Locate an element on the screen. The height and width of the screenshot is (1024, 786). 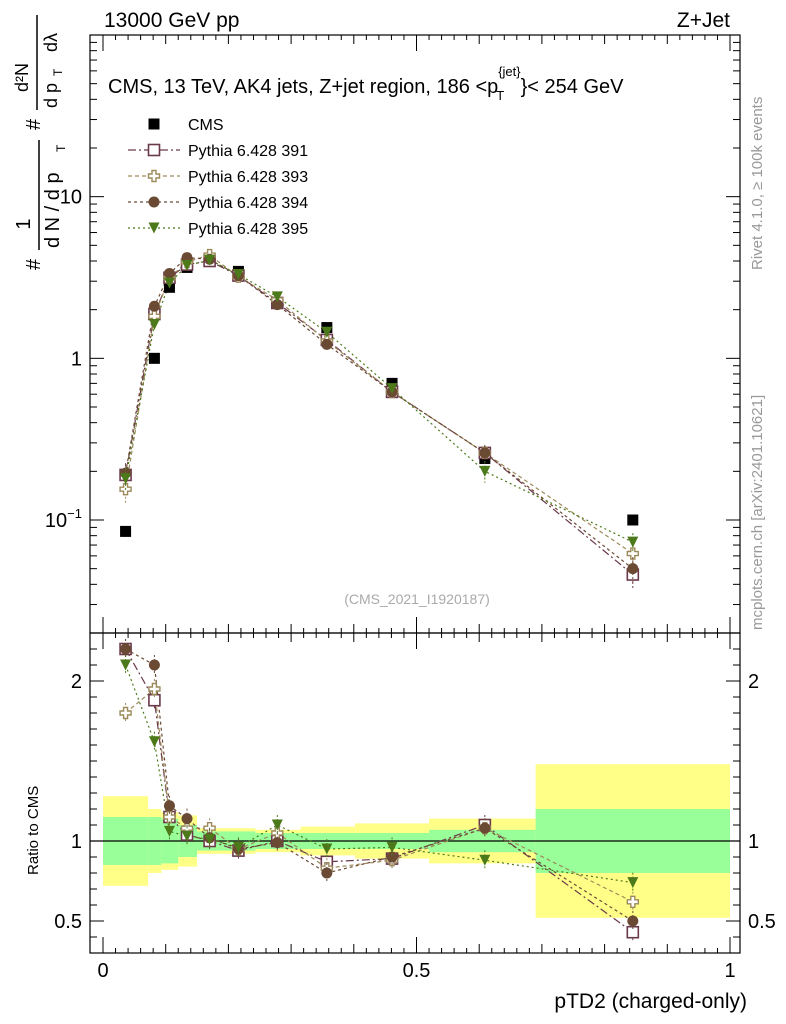
ylabel-den: d p is located at coordinates (51, 95).